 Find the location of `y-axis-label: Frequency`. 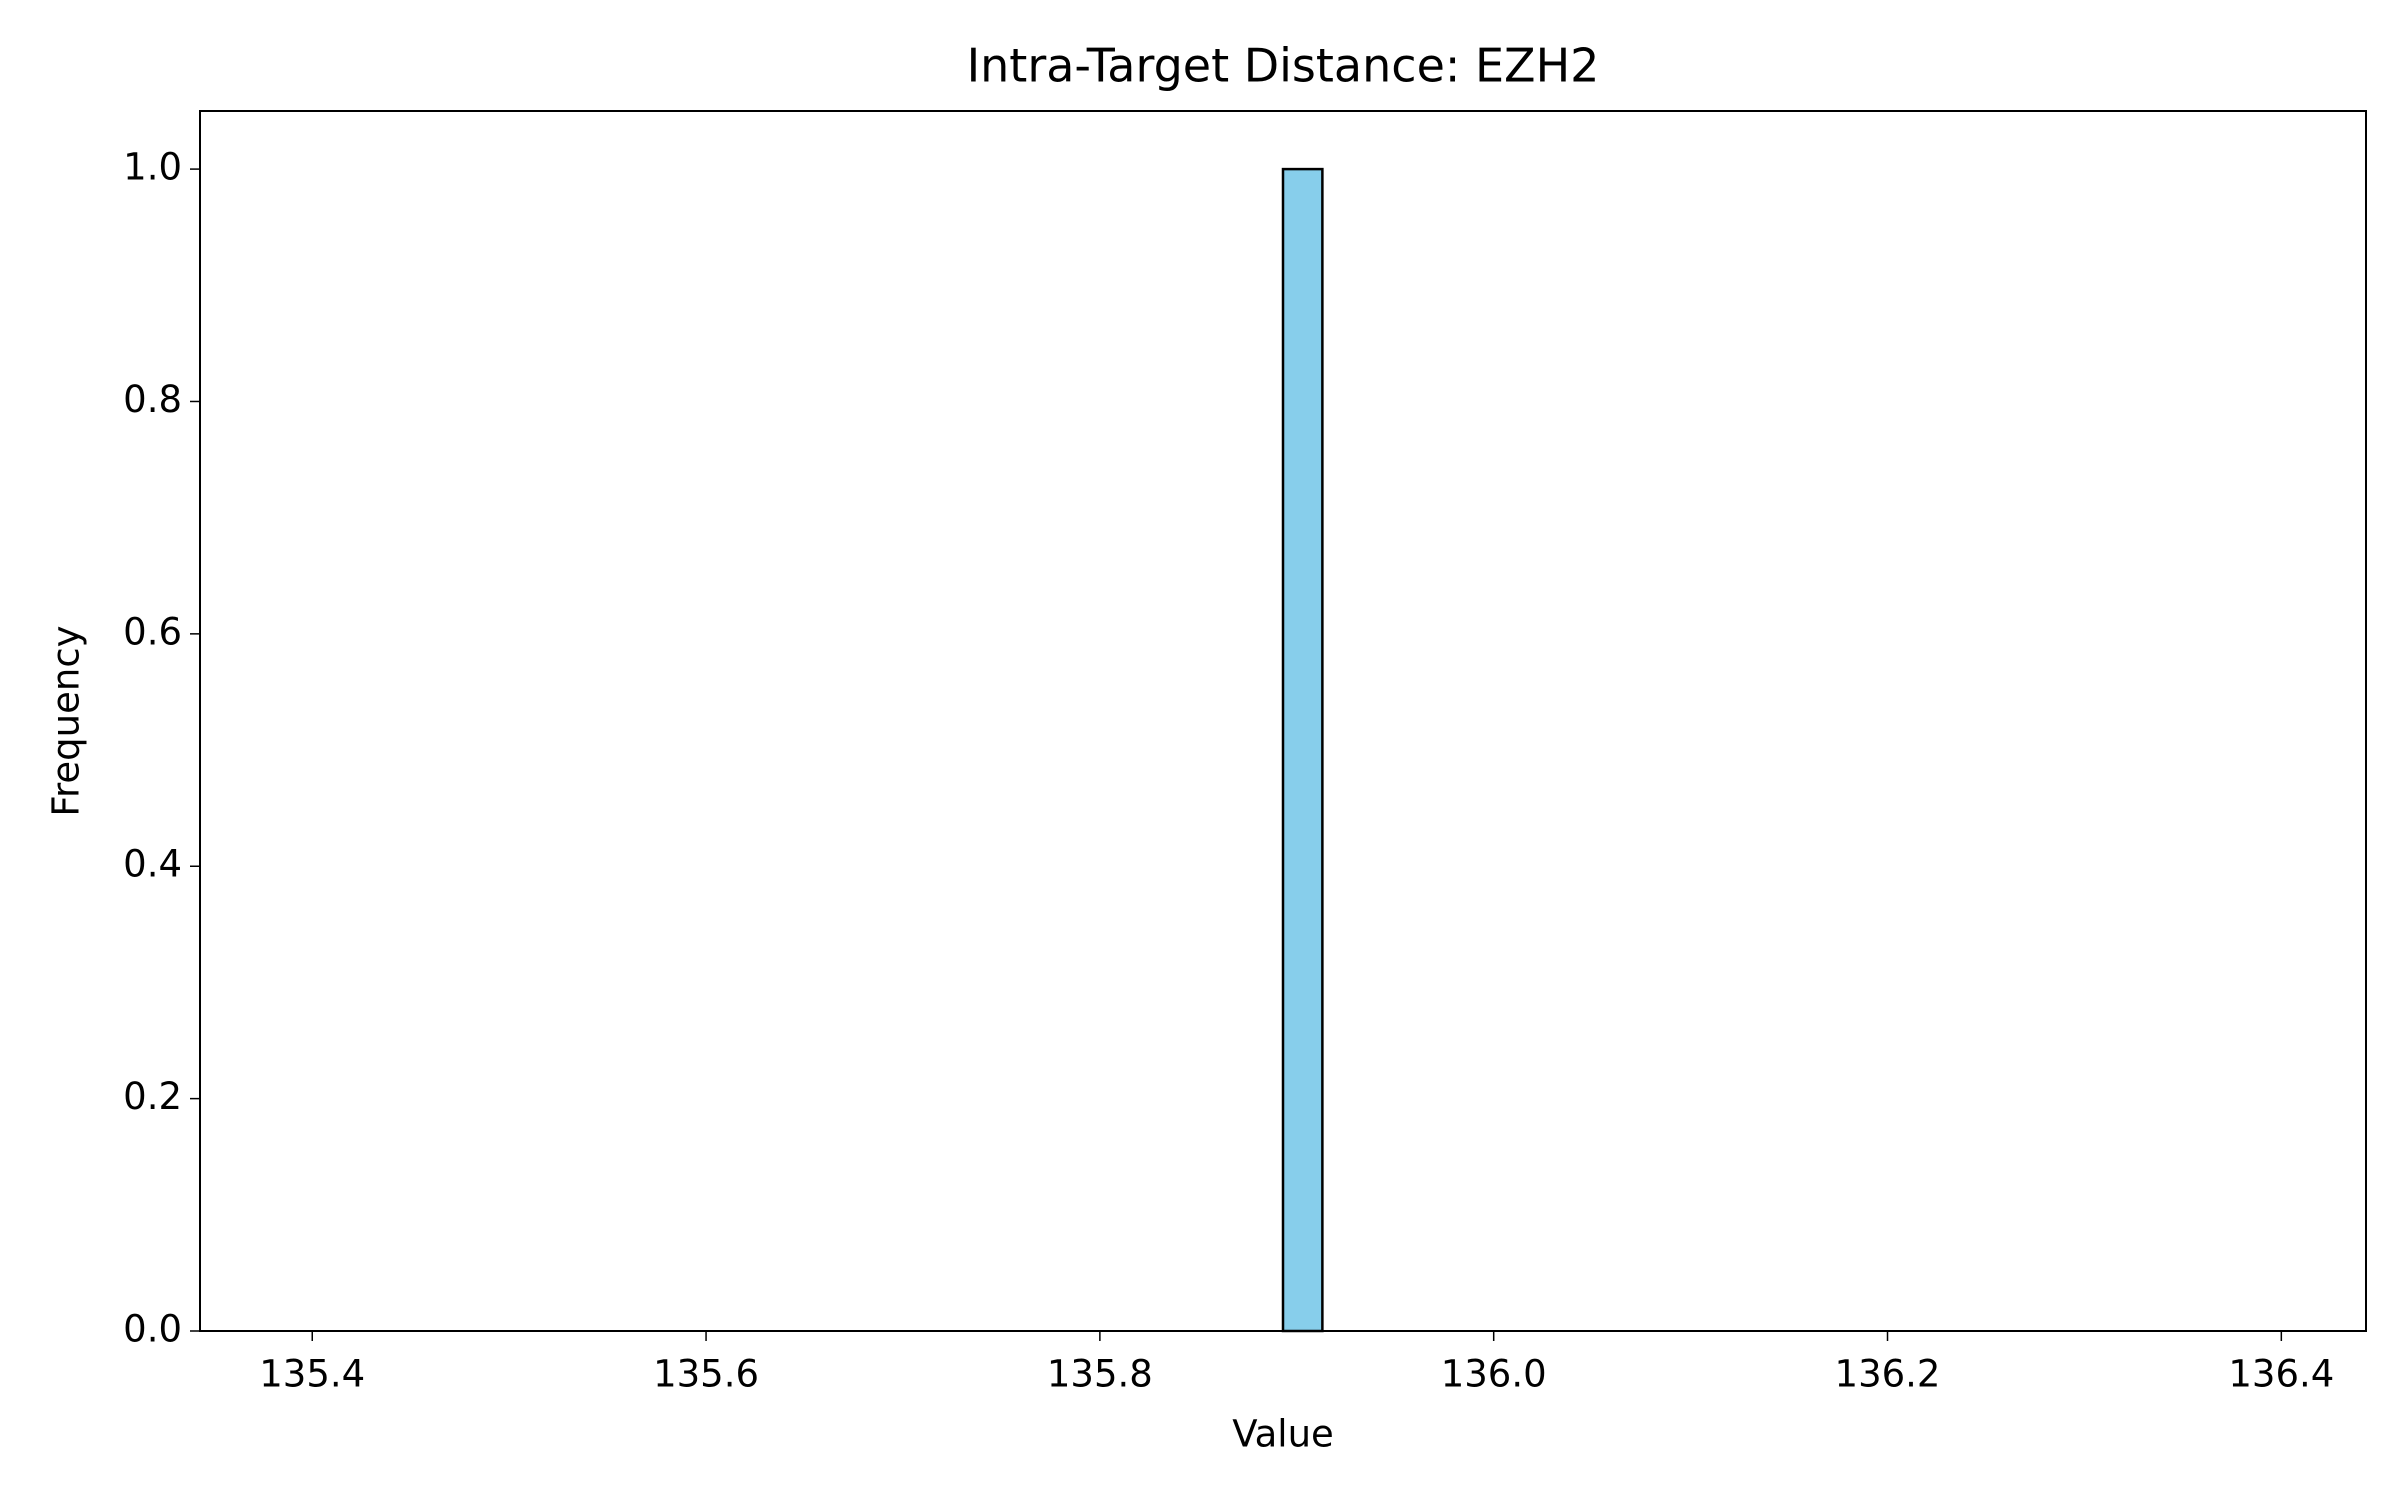

y-axis-label: Frequency is located at coordinates (66, 720).